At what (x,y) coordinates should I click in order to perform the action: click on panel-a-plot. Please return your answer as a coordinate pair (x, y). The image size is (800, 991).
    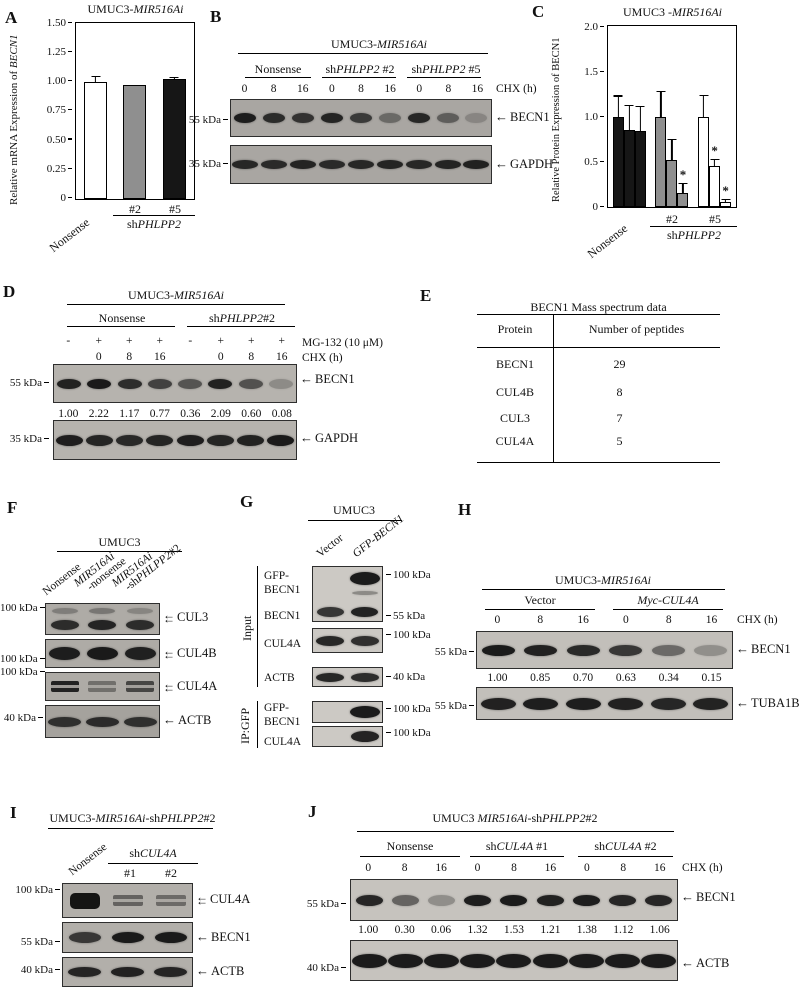
    Looking at the image, I should click on (135, 111).